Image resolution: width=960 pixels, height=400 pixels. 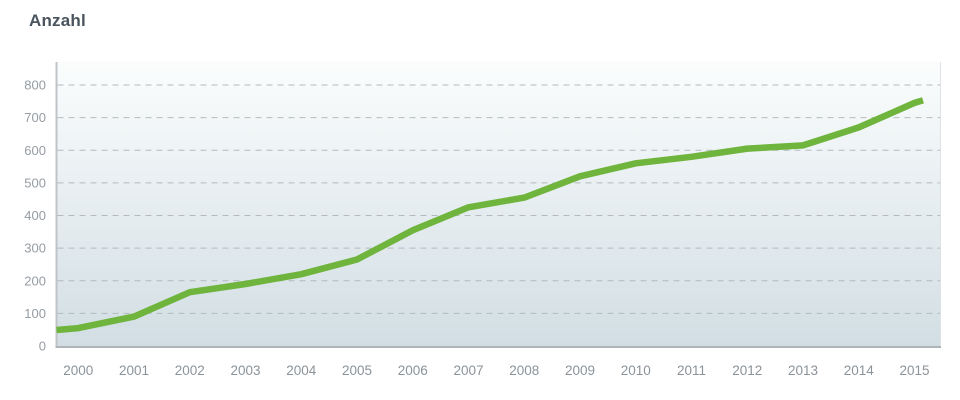 I want to click on x-axis-label-2000: 2000, so click(x=78, y=370).